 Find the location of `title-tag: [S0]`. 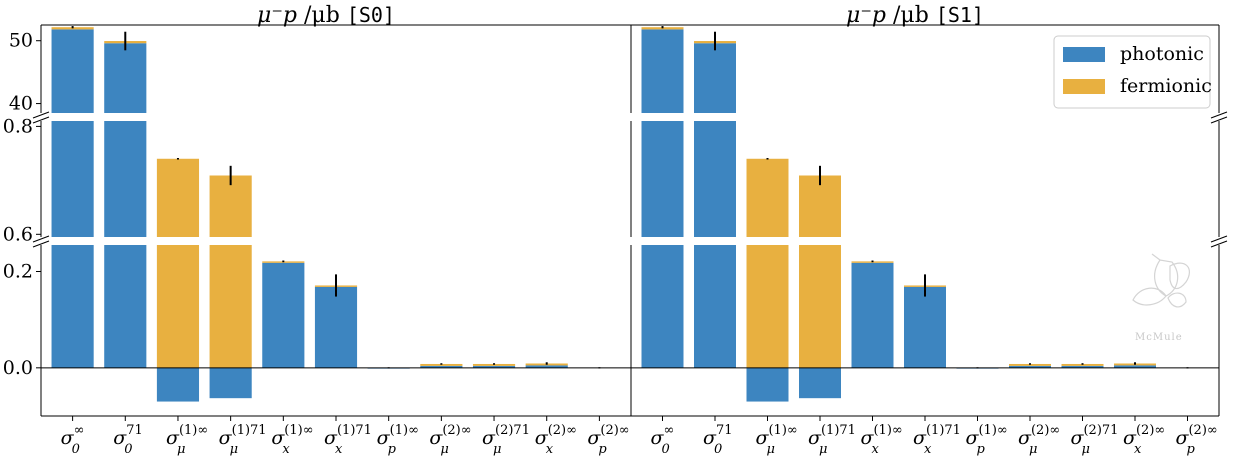

title-tag: [S0] is located at coordinates (371, 15).